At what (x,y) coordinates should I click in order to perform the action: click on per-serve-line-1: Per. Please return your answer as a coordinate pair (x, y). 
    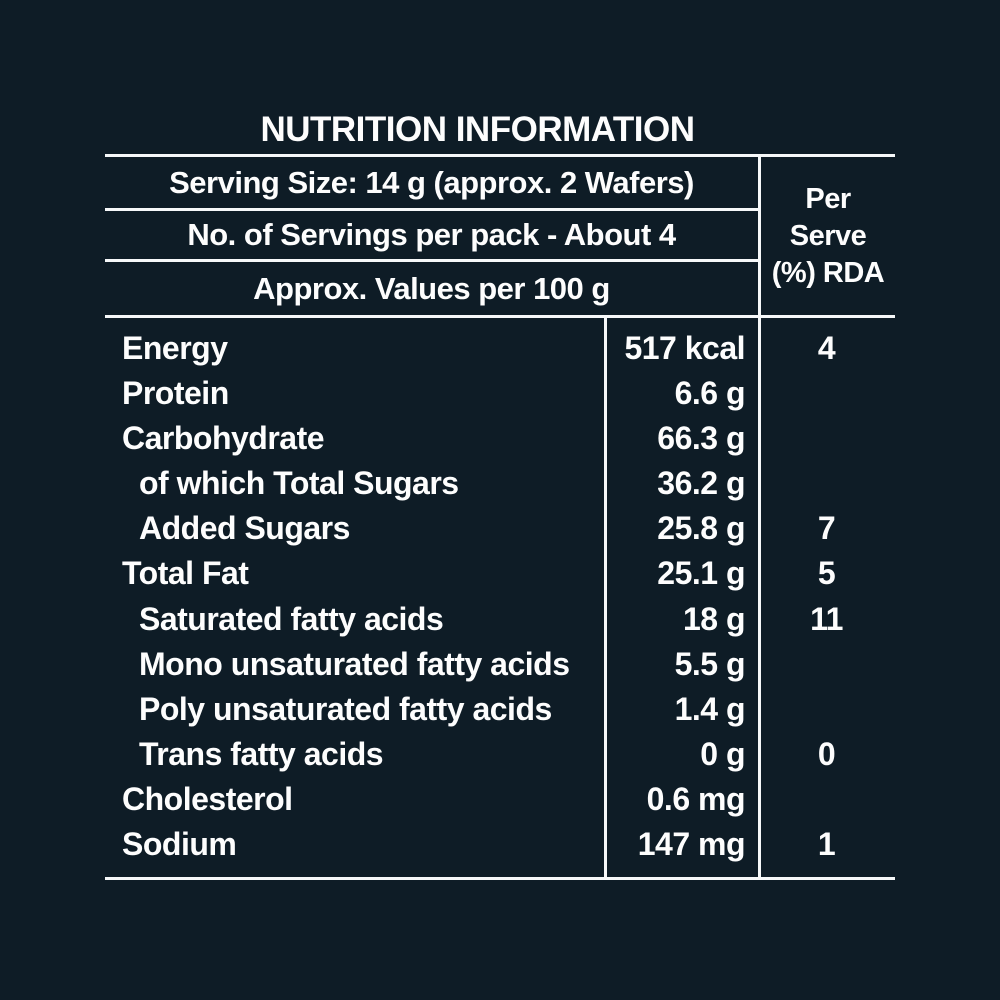
    Looking at the image, I should click on (828, 198).